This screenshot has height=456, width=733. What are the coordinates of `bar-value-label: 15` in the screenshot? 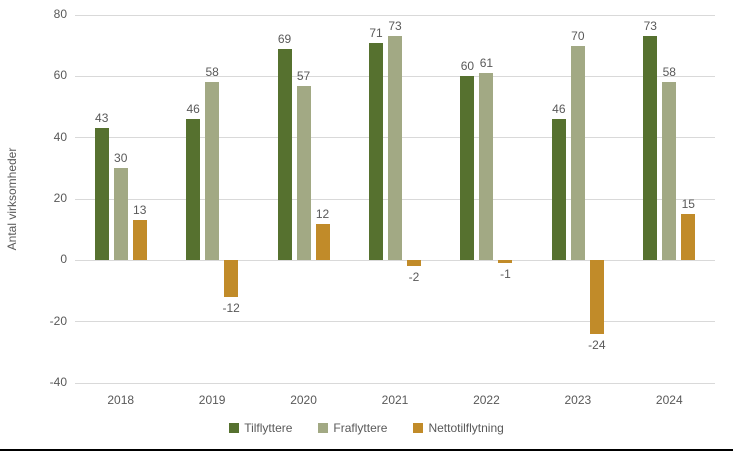 It's located at (688, 204).